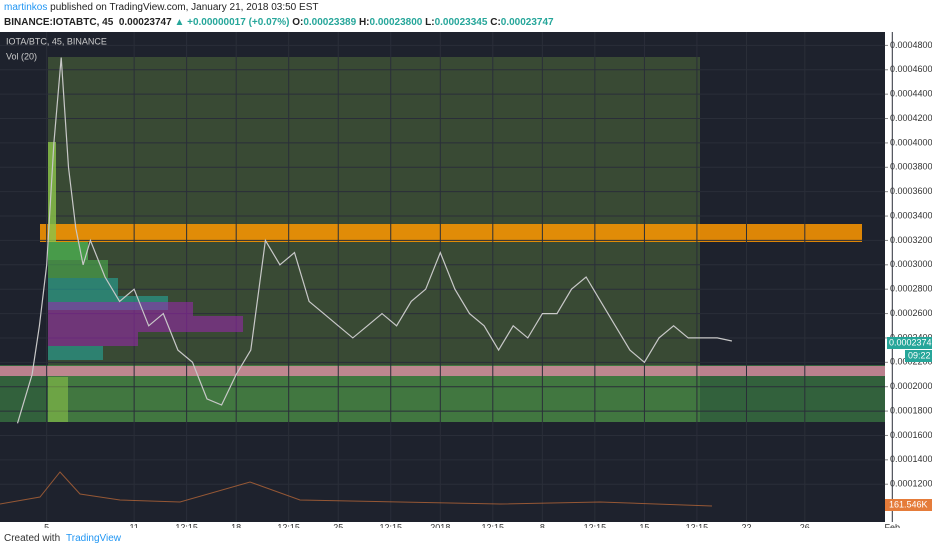  What do you see at coordinates (145, 22) in the screenshot?
I see `last: 0.00023747` at bounding box center [145, 22].